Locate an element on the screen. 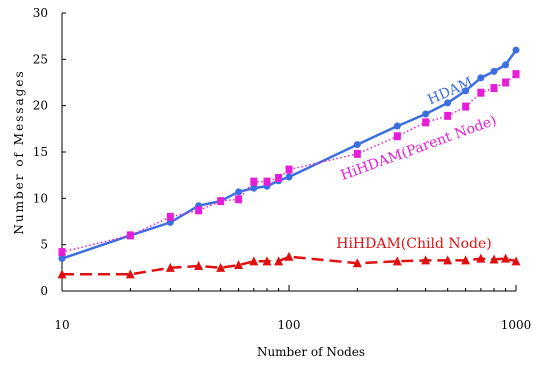 Image resolution: width=538 pixels, height=365 pixels. y-tick-label: 5 is located at coordinates (44, 245).